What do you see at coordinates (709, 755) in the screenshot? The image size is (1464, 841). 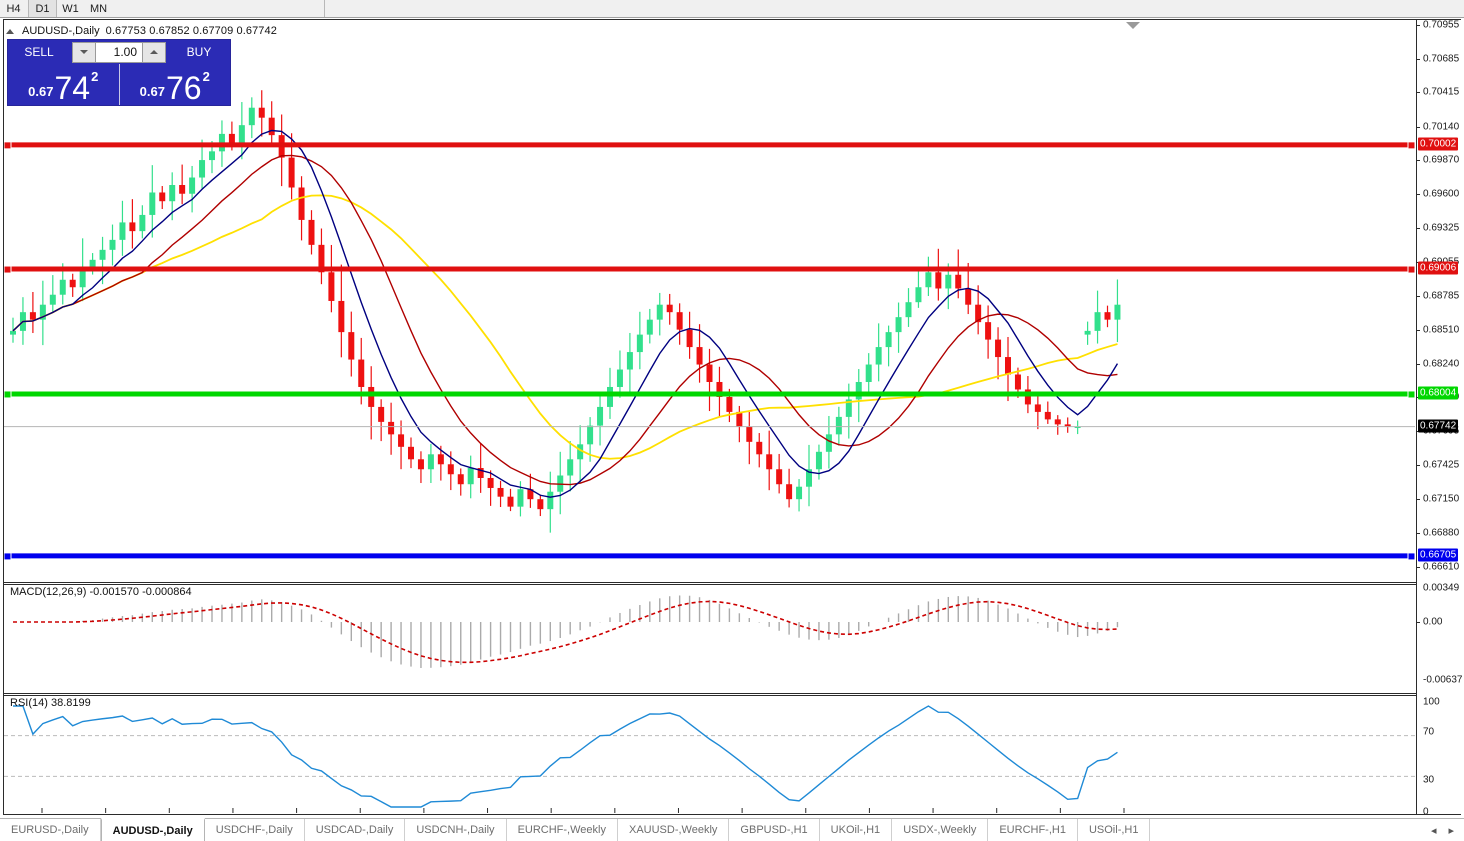 I see `rsi-indicator-plot` at bounding box center [709, 755].